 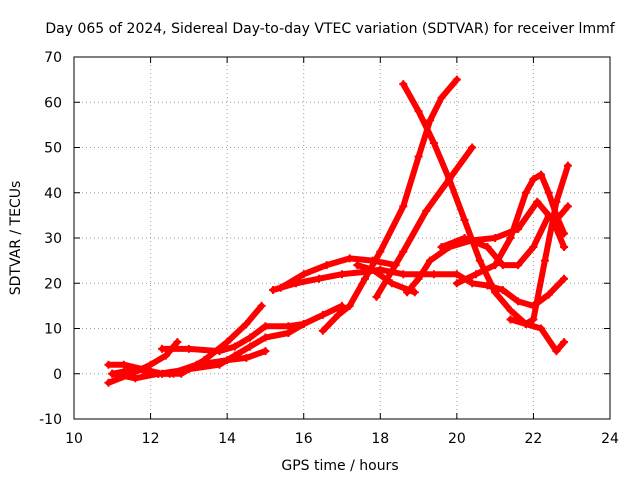 I want to click on y-tick-label: 0, so click(x=57, y=375).